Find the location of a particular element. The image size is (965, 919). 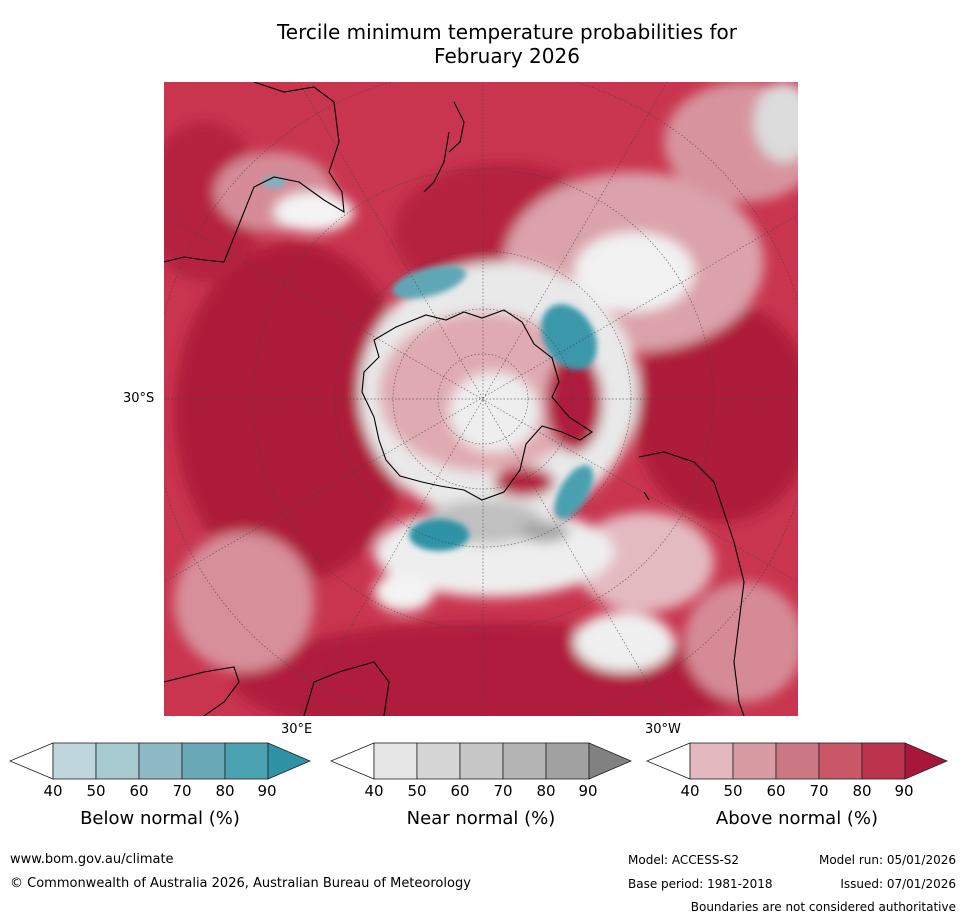

colorbar-near-normal is located at coordinates (481, 761).